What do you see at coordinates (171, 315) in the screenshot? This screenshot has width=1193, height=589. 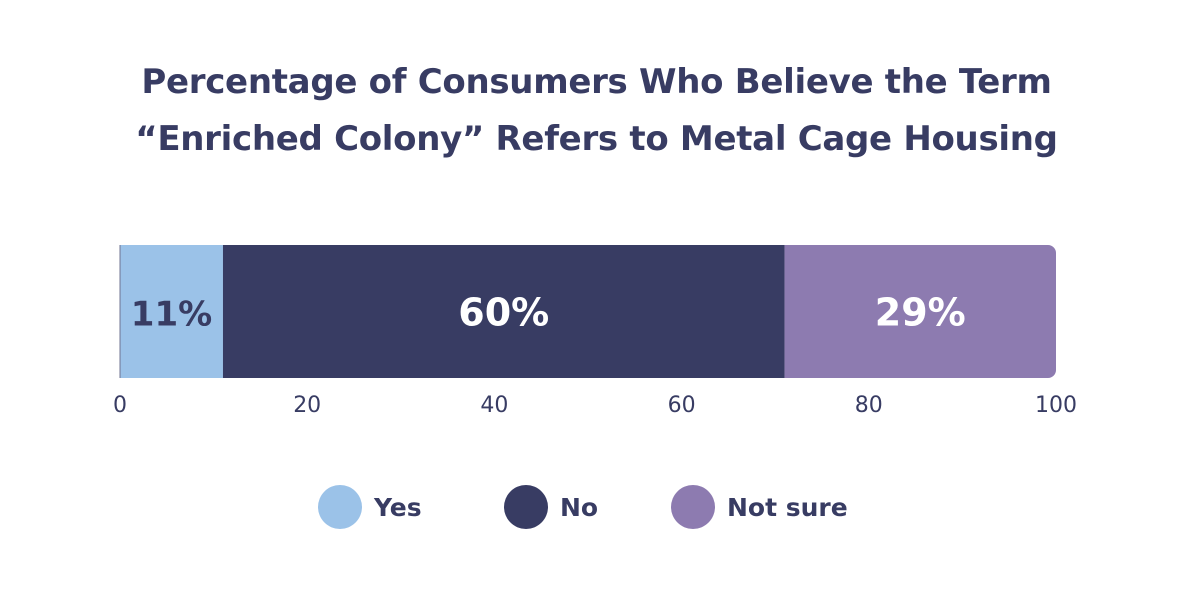 I see `data-label-yes: 11%` at bounding box center [171, 315].